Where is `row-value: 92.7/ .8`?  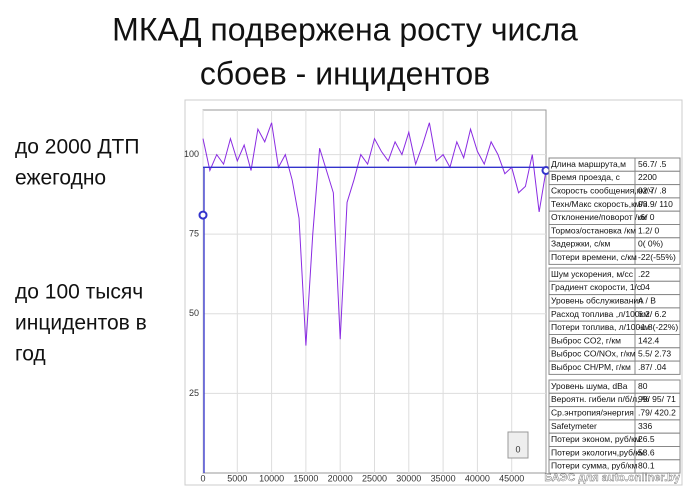 row-value: 92.7/ .8 is located at coordinates (652, 191).